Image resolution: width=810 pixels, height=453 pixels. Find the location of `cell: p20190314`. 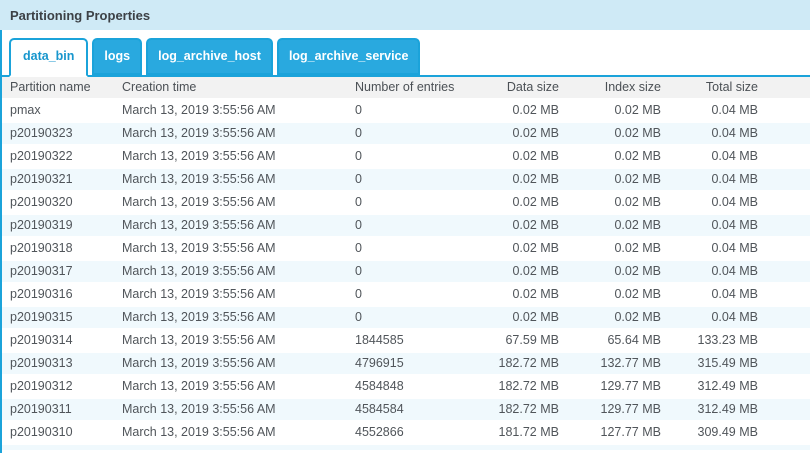

cell: p20190314 is located at coordinates (58, 341).